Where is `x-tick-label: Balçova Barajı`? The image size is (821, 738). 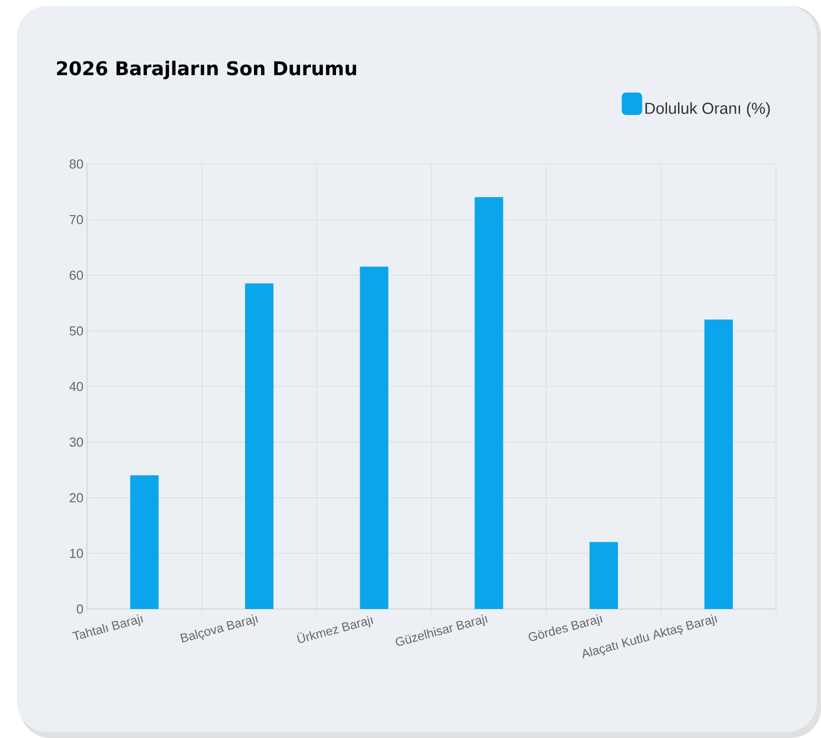 x-tick-label: Balçova Barajı is located at coordinates (219, 628).